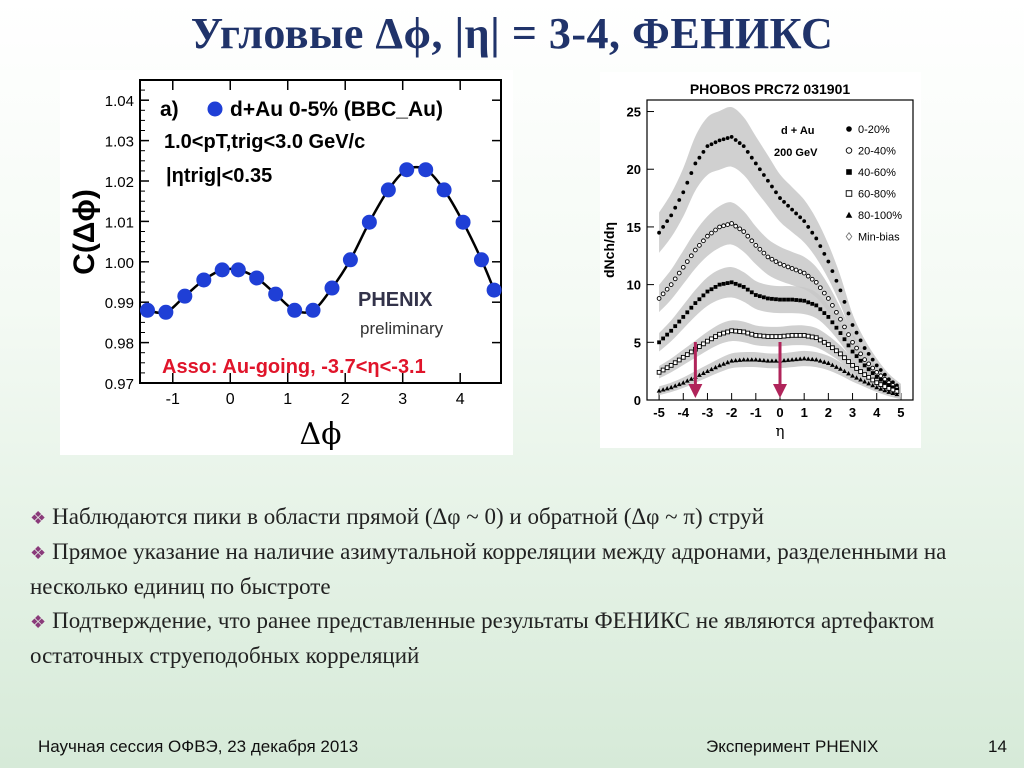  Describe the element at coordinates (634, 227) in the screenshot. I see `y-tick-label: 15` at that location.